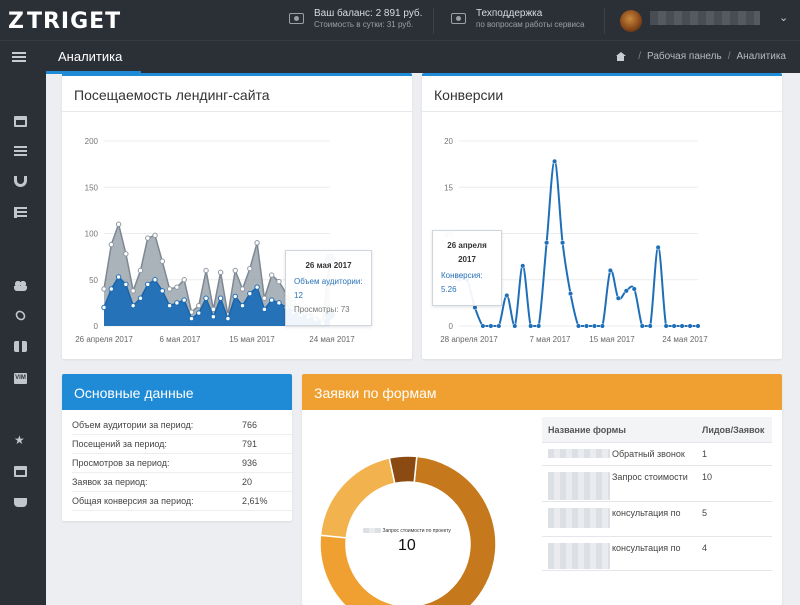 Image resolution: width=800 pixels, height=605 pixels. Describe the element at coordinates (328, 288) in the screenshot. I see `tooltip-audience: Объем аудитории: 12` at that location.